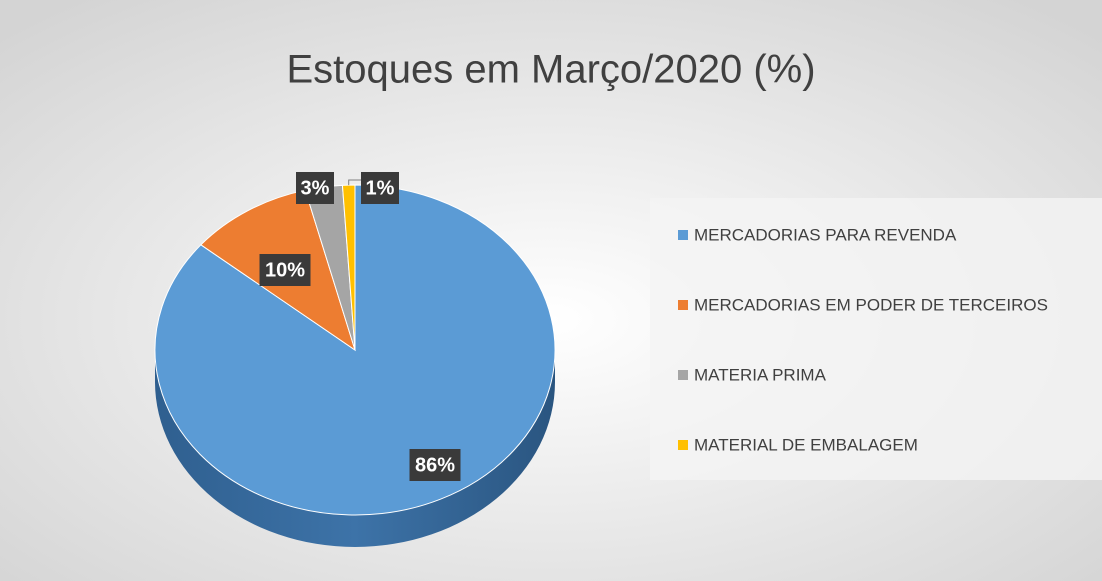 This screenshot has height=581, width=1102. I want to click on data-label: 1%, so click(380, 188).